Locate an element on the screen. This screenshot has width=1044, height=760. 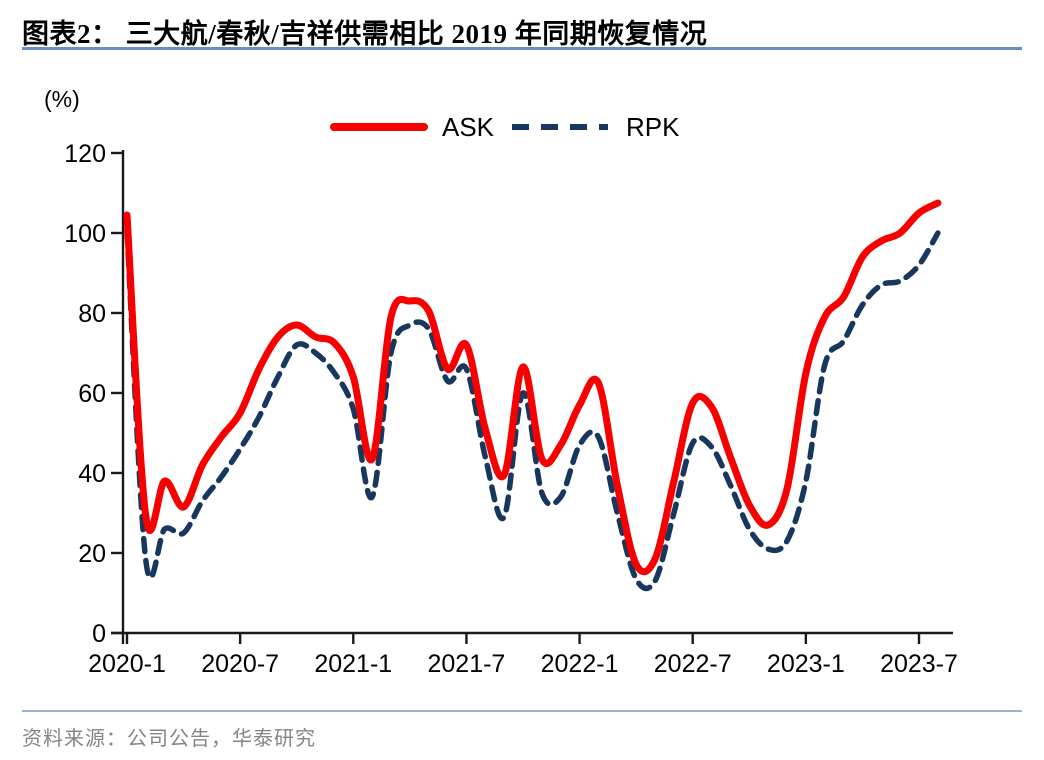
y-tick-label: 80 is located at coordinates (92, 314).